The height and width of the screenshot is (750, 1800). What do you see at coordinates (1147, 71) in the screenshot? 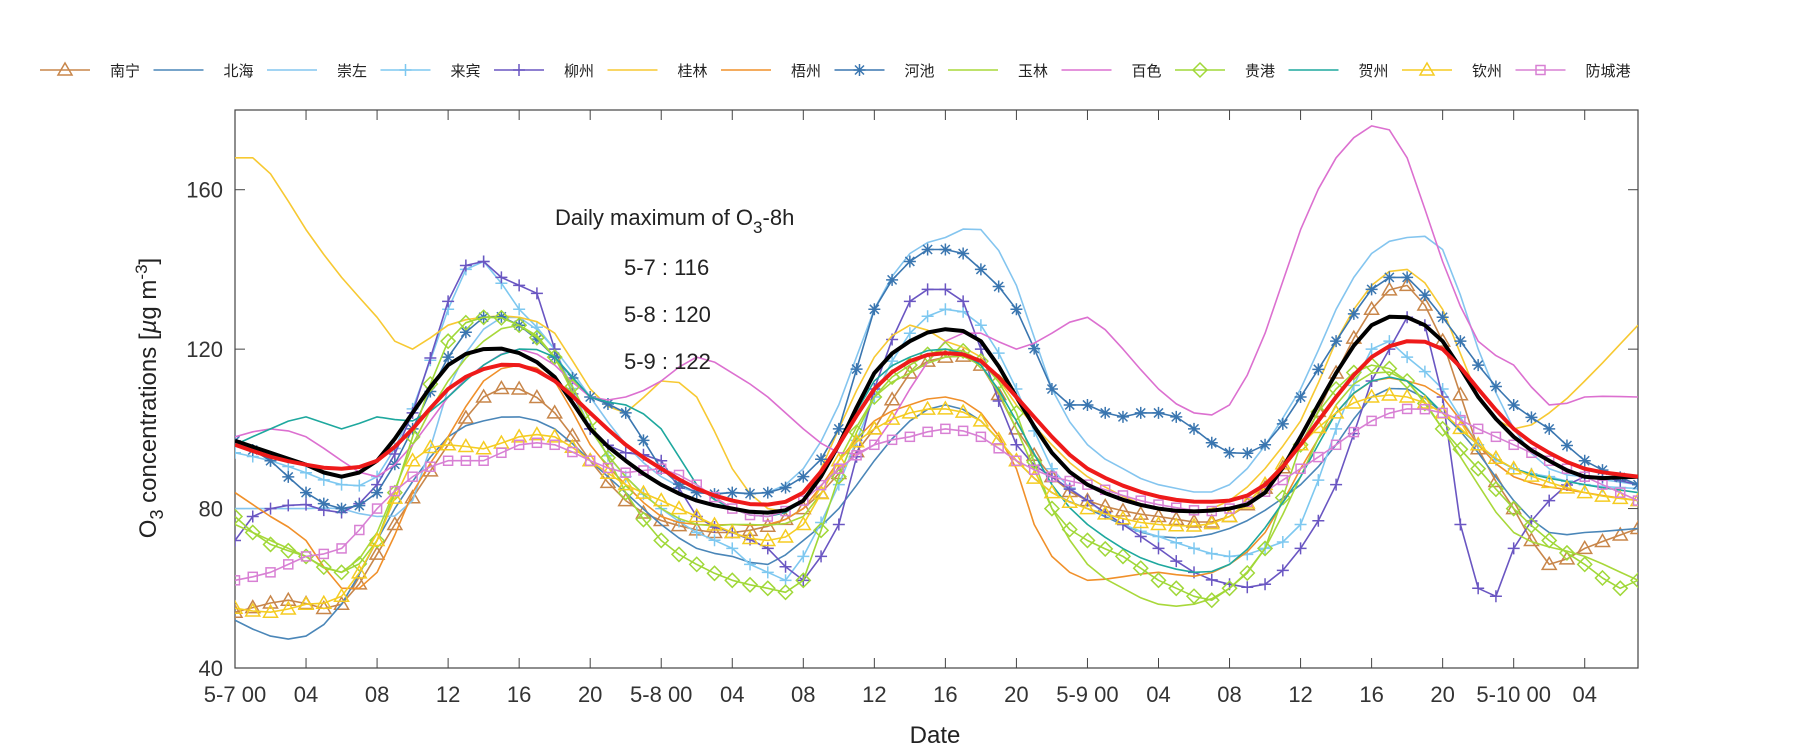
I see `legend-label: 百色` at bounding box center [1147, 71].